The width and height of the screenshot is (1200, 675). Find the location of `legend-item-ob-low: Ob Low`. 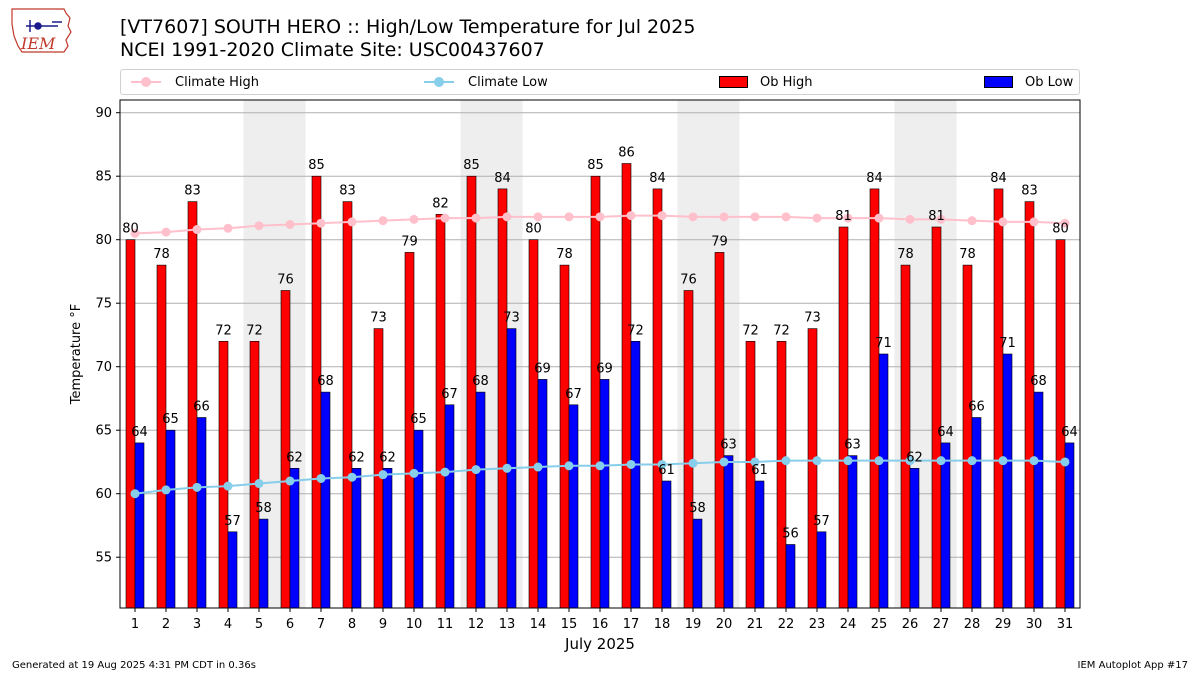

legend-item-ob-low: Ob Low is located at coordinates (1028, 82).